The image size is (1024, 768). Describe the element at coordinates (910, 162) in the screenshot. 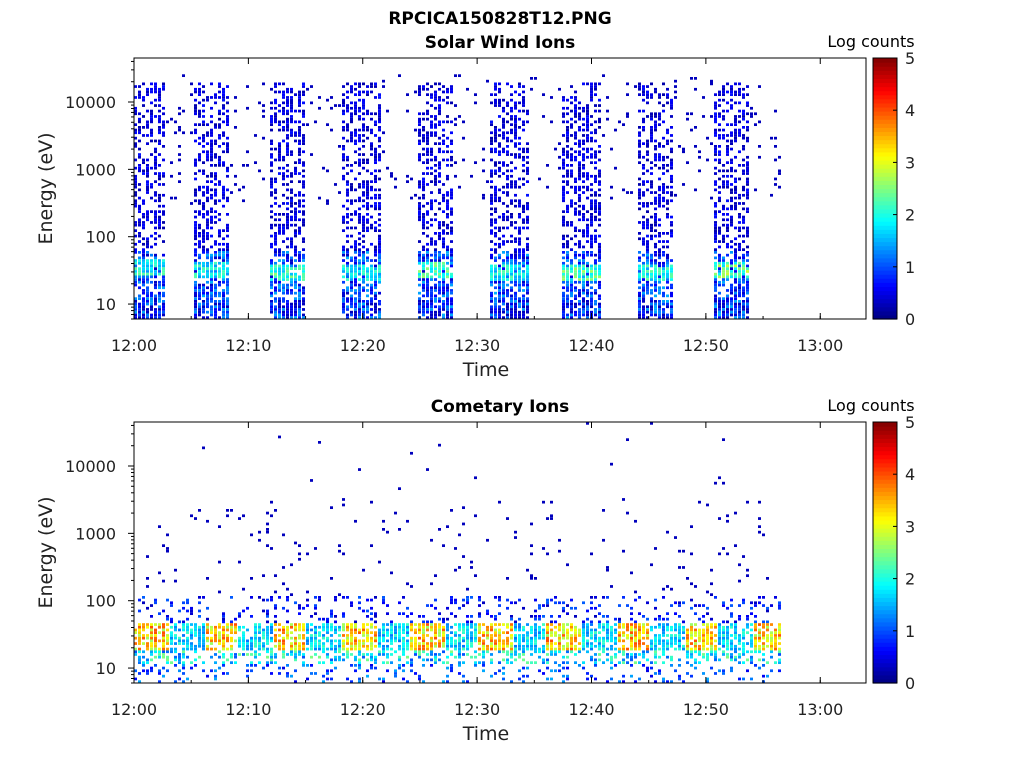

I see `colorbar-tick-label: 3` at that location.